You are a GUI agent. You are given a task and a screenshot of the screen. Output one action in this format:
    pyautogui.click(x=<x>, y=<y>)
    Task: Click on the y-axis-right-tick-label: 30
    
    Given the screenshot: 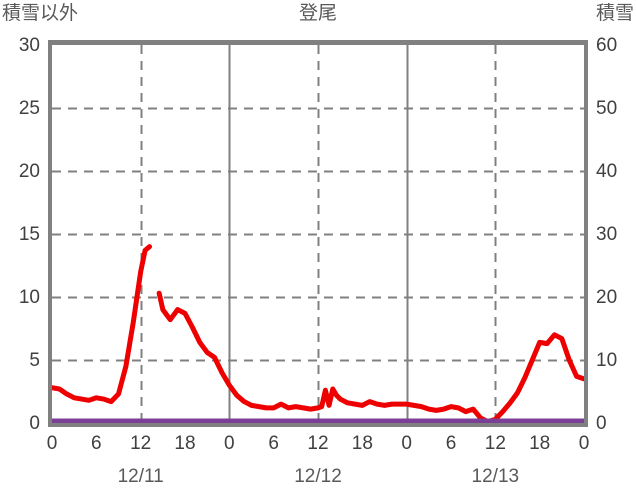 What is the action you would take?
    pyautogui.click(x=607, y=234)
    